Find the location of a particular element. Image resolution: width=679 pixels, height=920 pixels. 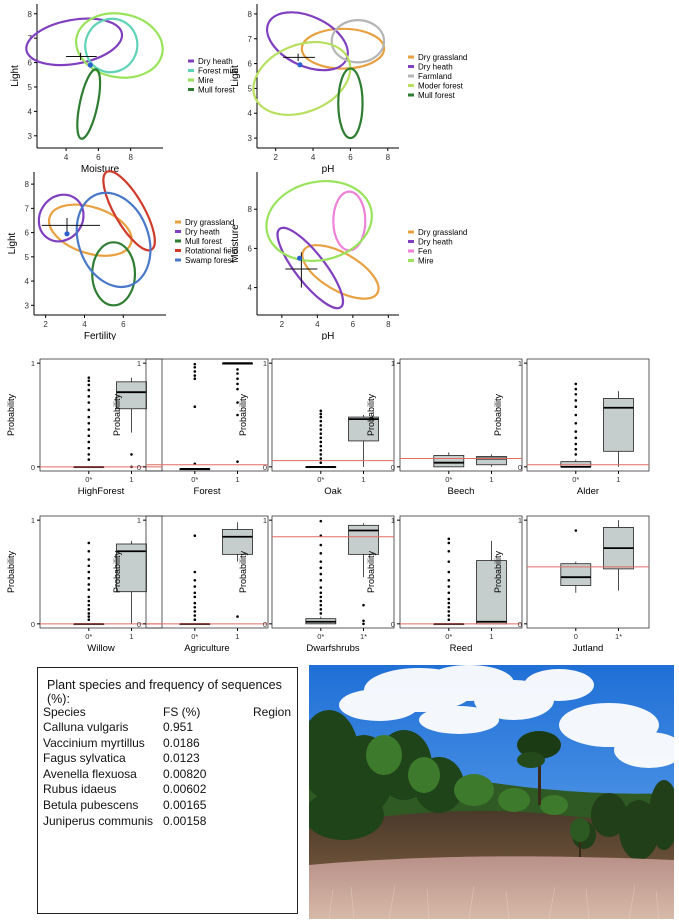

legend-label-mire: Mire is located at coordinates (426, 261).